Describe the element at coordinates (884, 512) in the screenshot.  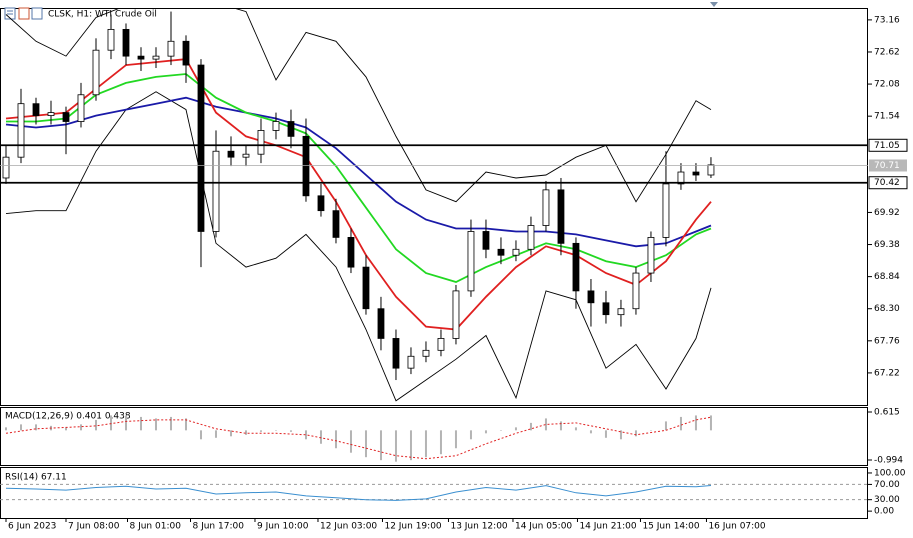
I see `y-tick-label: 0.00` at that location.